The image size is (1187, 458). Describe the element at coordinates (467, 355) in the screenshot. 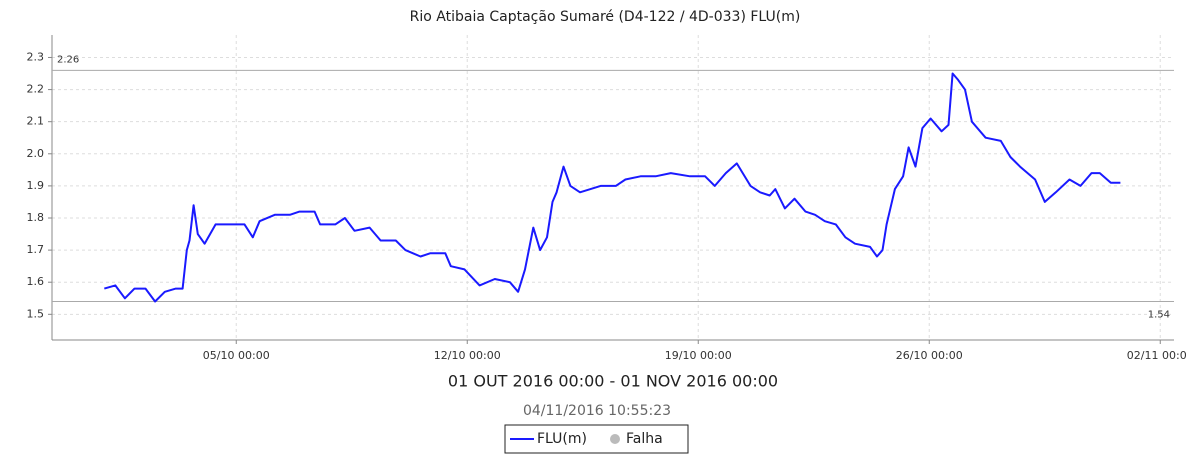

I see `x-tick-label: 12/10 00:00` at that location.